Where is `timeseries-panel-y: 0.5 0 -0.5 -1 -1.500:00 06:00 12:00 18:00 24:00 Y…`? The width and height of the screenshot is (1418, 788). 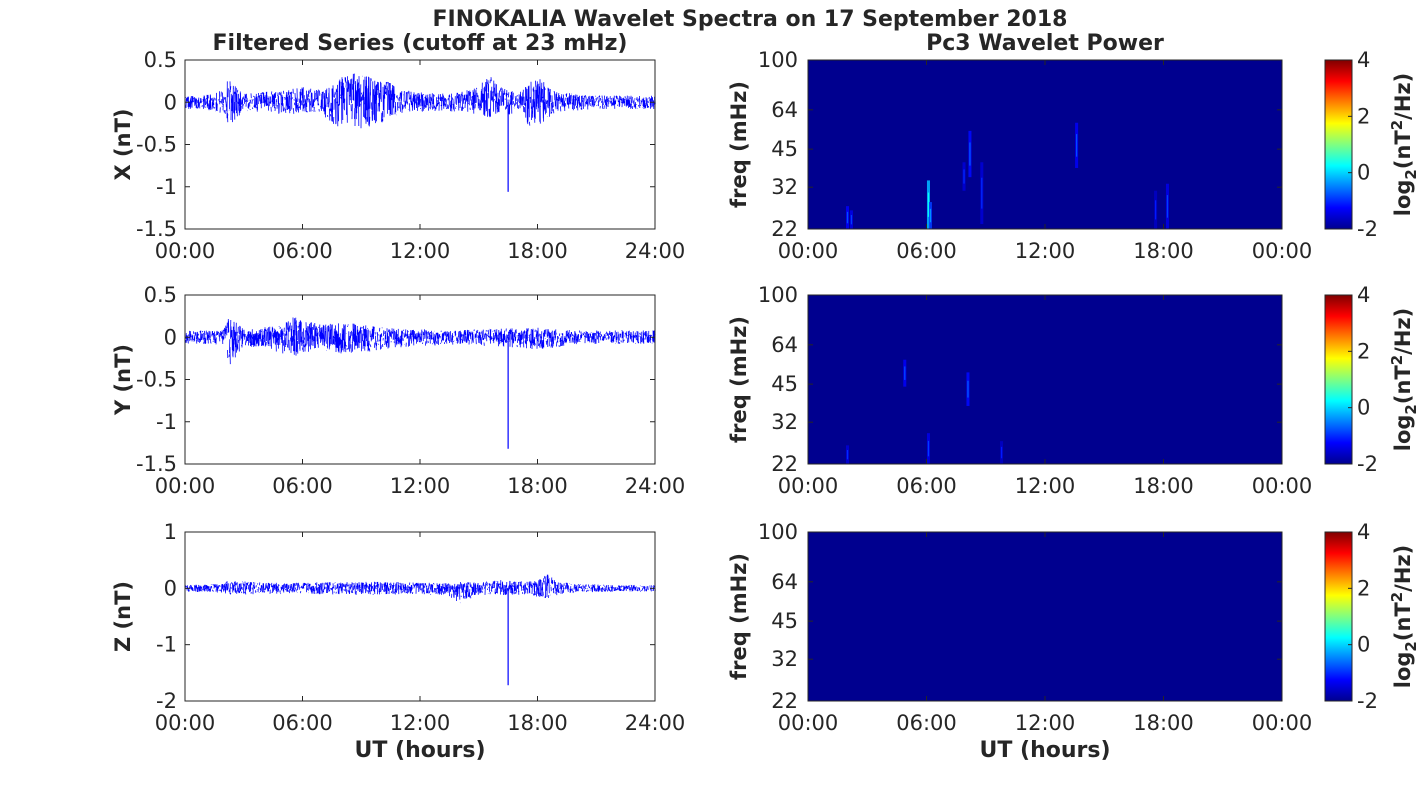
timeseries-panel-y: 0.5 0 -0.5 -1 -1.500:00 06:00 12:00 18:00 24:00 Y… is located at coordinates (398, 390).